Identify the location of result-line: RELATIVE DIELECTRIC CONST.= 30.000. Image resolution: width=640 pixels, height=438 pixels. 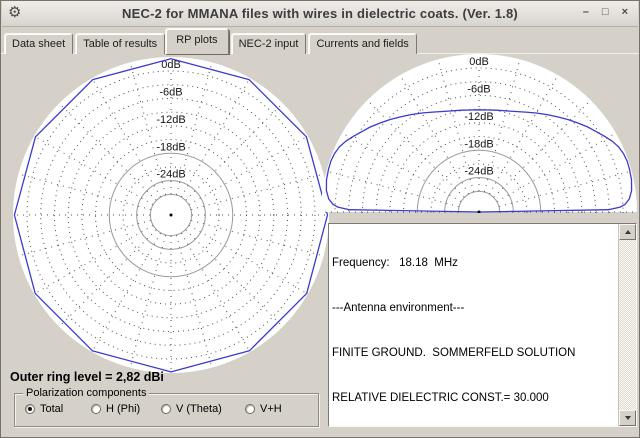
(440, 398).